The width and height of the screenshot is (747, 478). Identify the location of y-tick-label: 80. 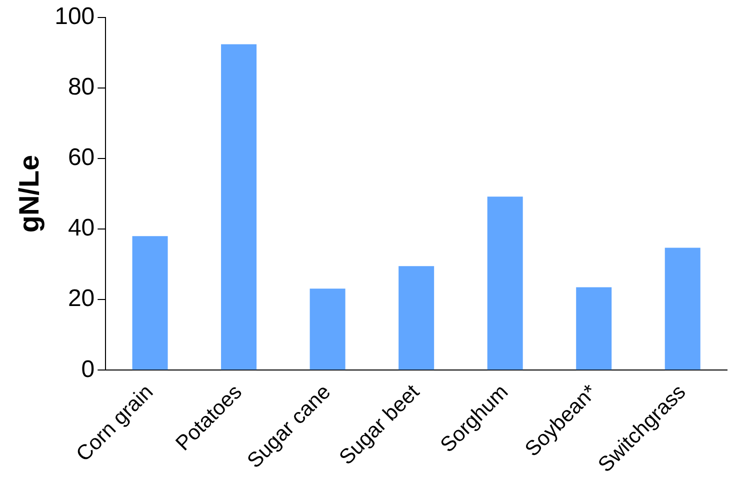
(81, 87).